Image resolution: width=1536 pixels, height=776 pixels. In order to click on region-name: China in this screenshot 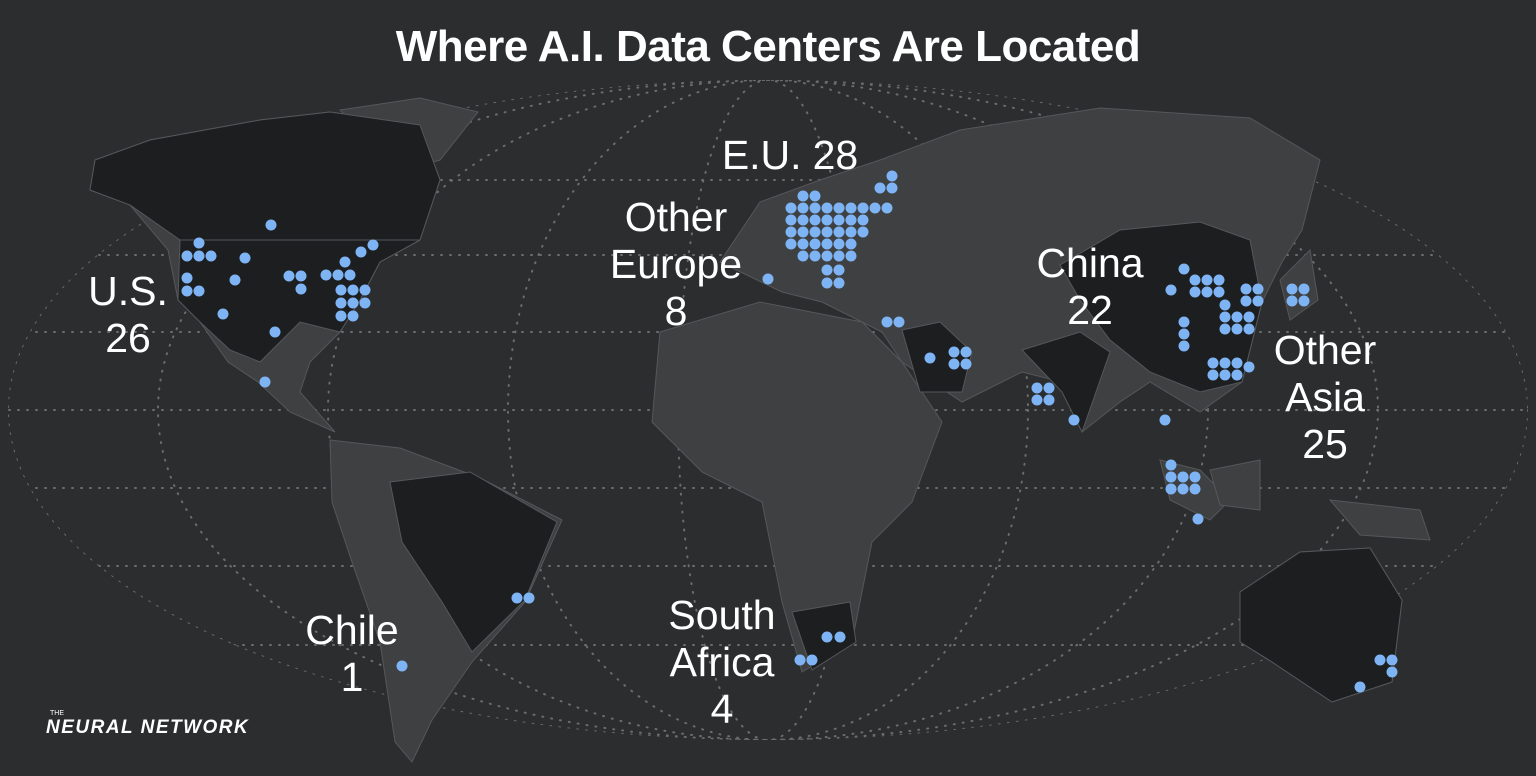, I will do `click(1090, 263)`.